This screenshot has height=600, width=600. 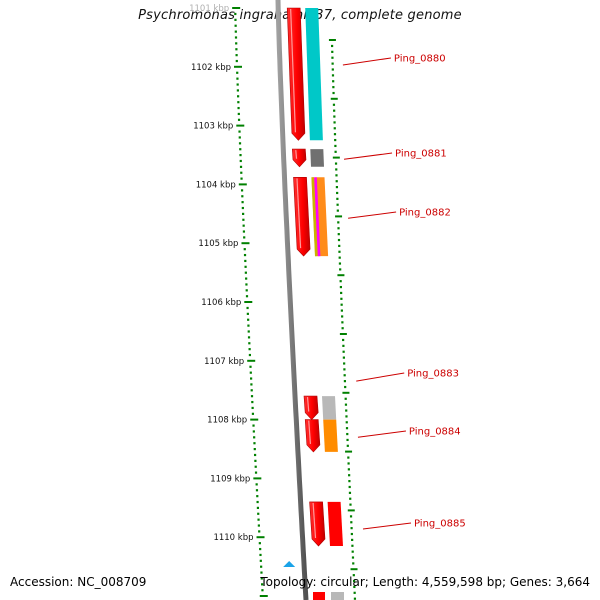 What do you see at coordinates (230, 479) in the screenshot?
I see `ruler-label: 1109 kbp` at bounding box center [230, 479].